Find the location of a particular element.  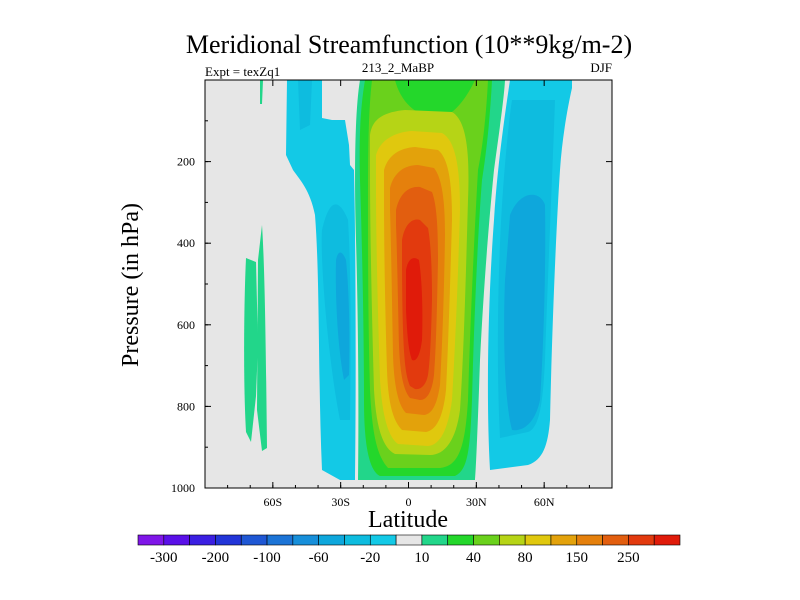

x-tick-label: 30N is located at coordinates (476, 502).